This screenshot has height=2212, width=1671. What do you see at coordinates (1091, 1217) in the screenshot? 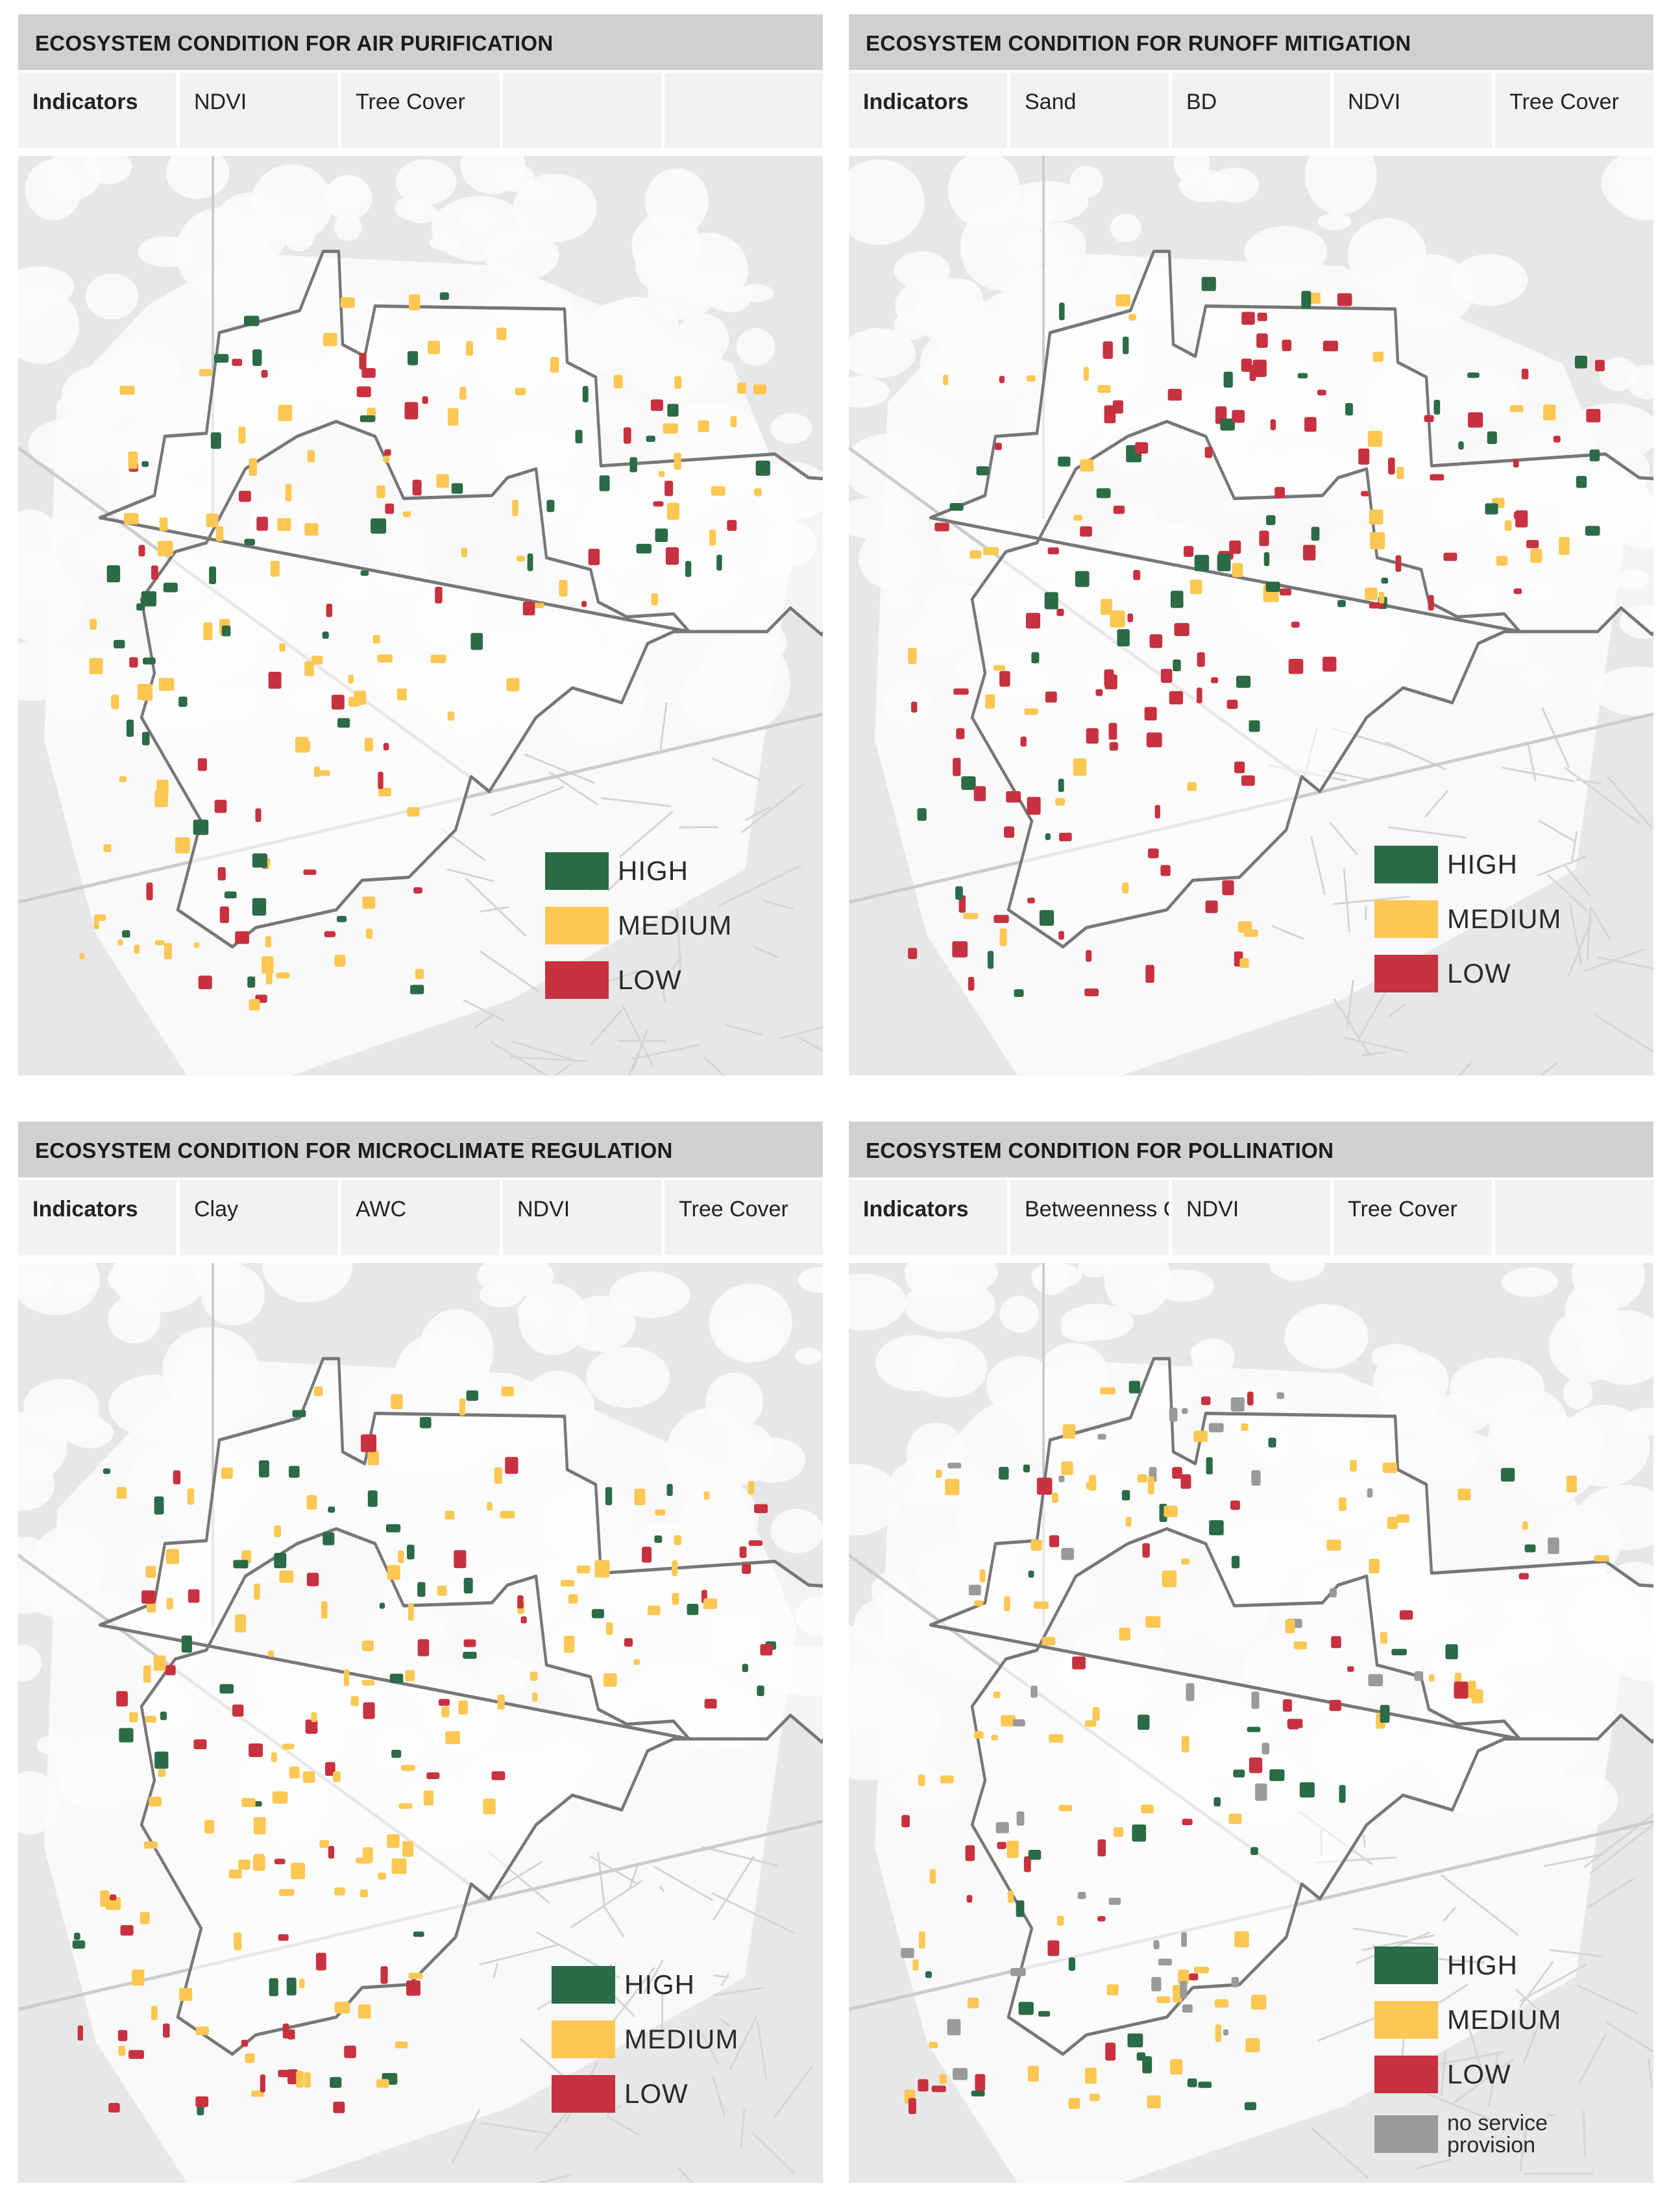
I see `indicator-cell: Betweenness C.` at bounding box center [1091, 1217].